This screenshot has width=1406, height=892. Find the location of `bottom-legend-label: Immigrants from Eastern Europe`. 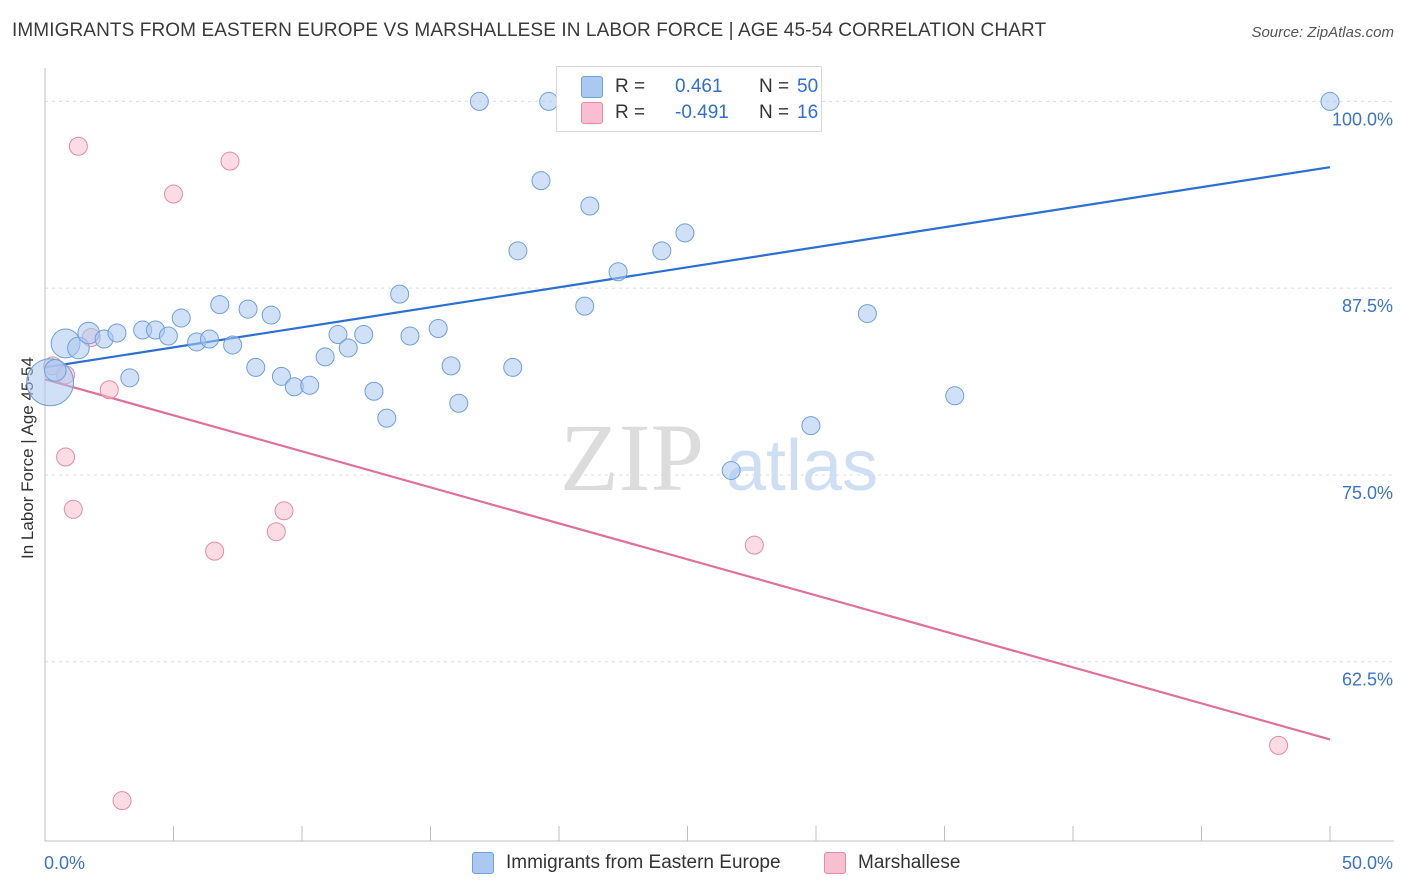

bottom-legend-label: Immigrants from Eastern Europe is located at coordinates (643, 862).